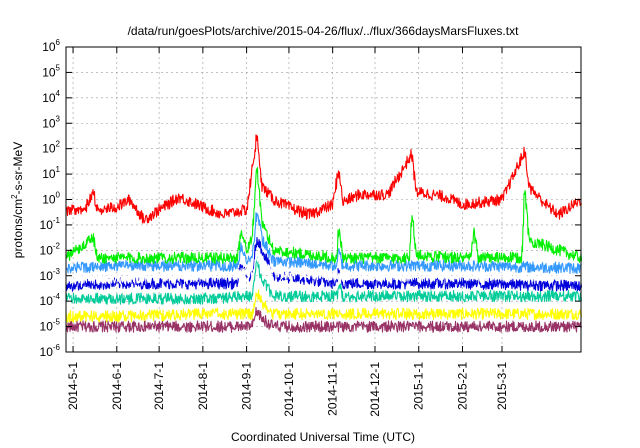  Describe the element at coordinates (50, 249) in the screenshot. I see `y-tick-label: 10⁻²` at that location.